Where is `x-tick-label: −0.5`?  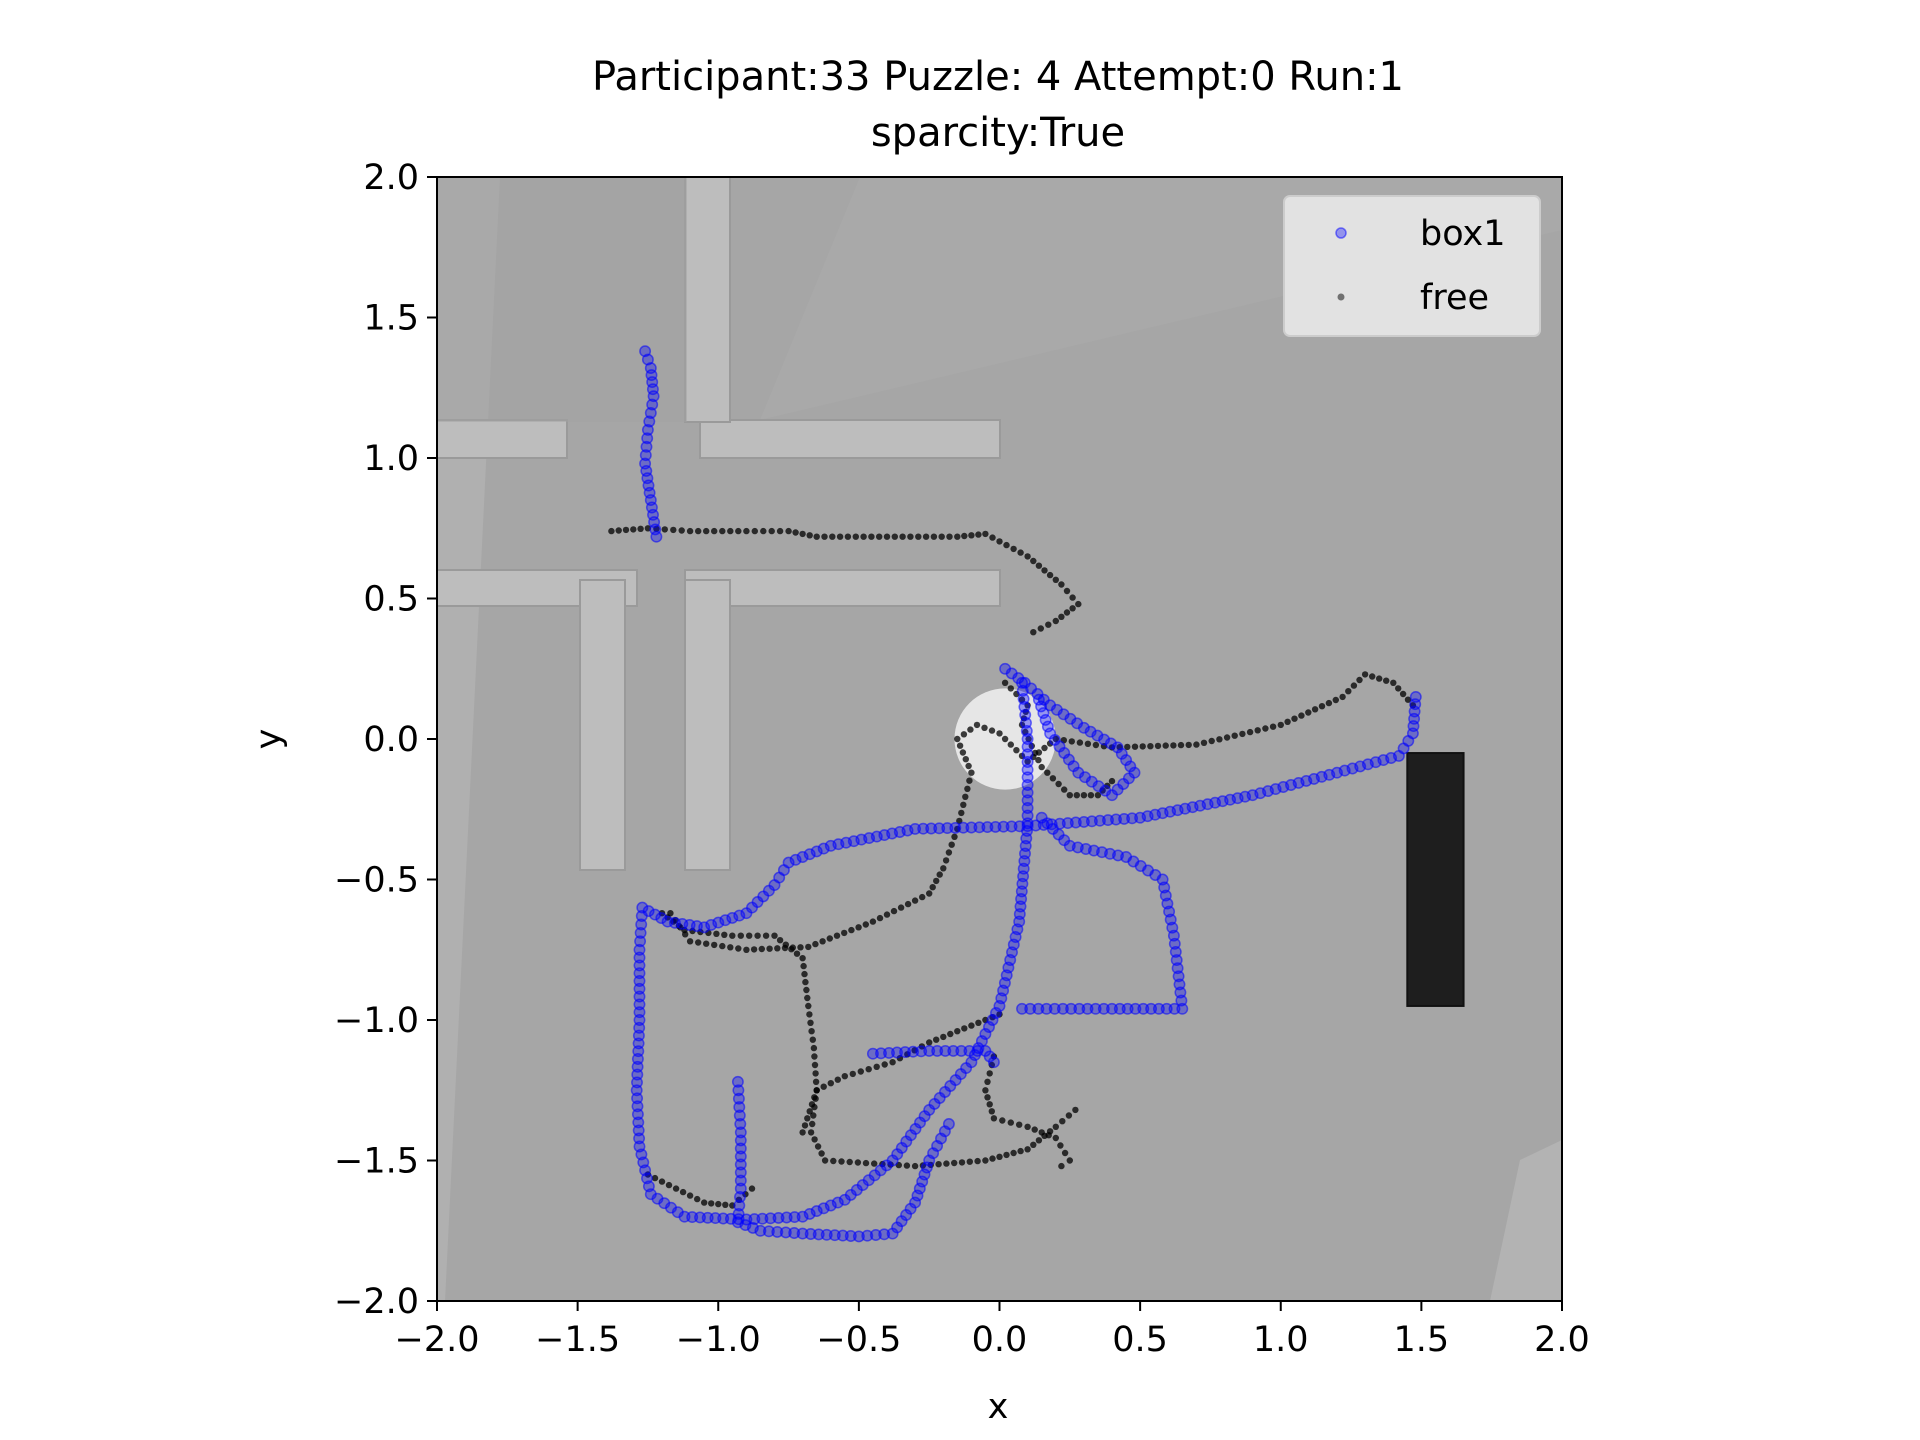
x-tick-label: −0.5 is located at coordinates (858, 1340).